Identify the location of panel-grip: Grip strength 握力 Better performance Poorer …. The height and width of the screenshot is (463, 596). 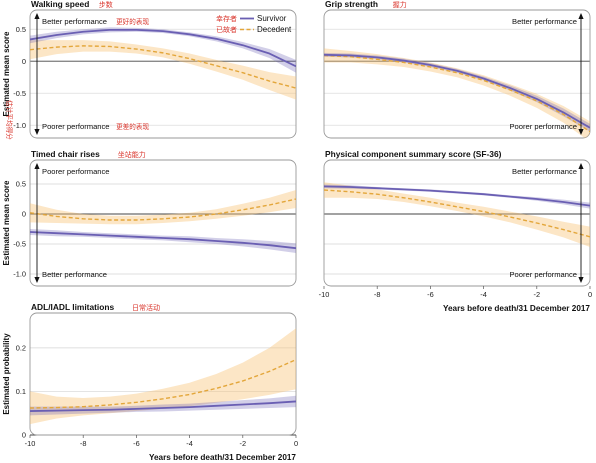
(457, 69).